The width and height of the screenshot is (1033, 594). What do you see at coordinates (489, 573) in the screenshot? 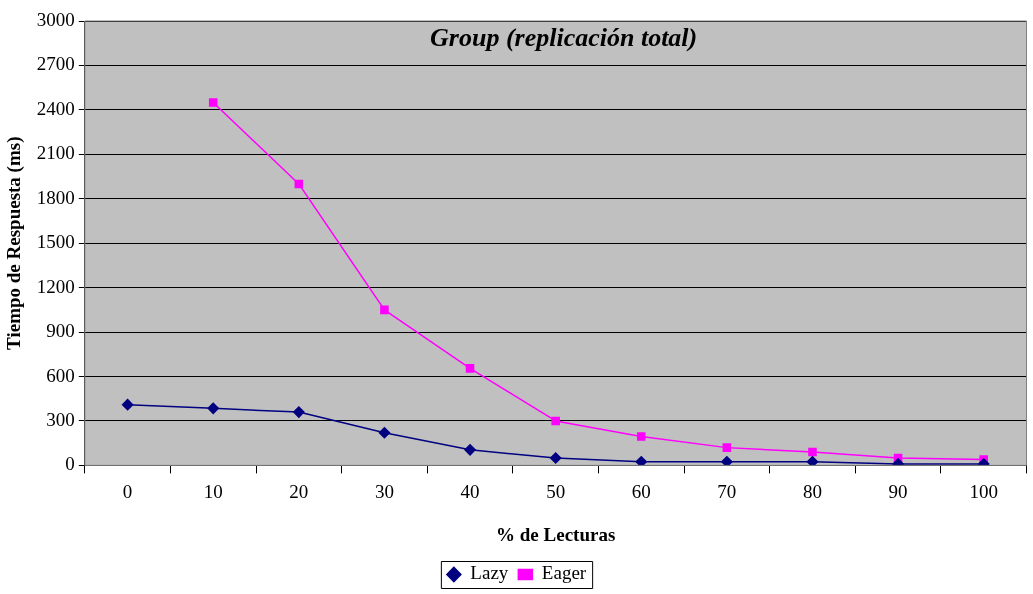
I see `legend-label: Lazy` at bounding box center [489, 573].